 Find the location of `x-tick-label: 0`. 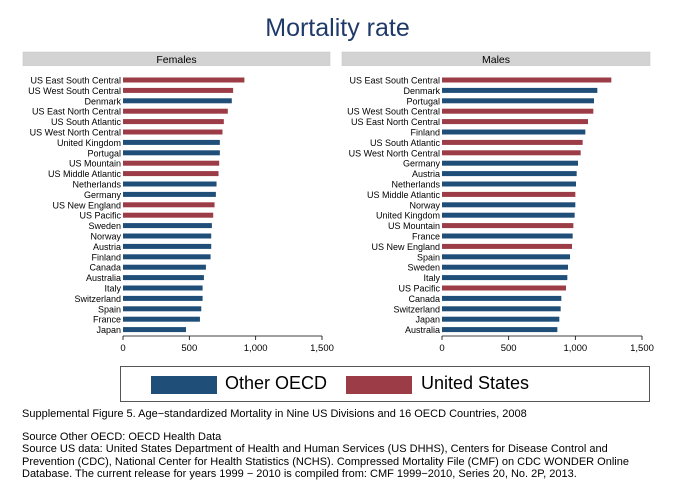

x-tick-label: 0 is located at coordinates (441, 348).